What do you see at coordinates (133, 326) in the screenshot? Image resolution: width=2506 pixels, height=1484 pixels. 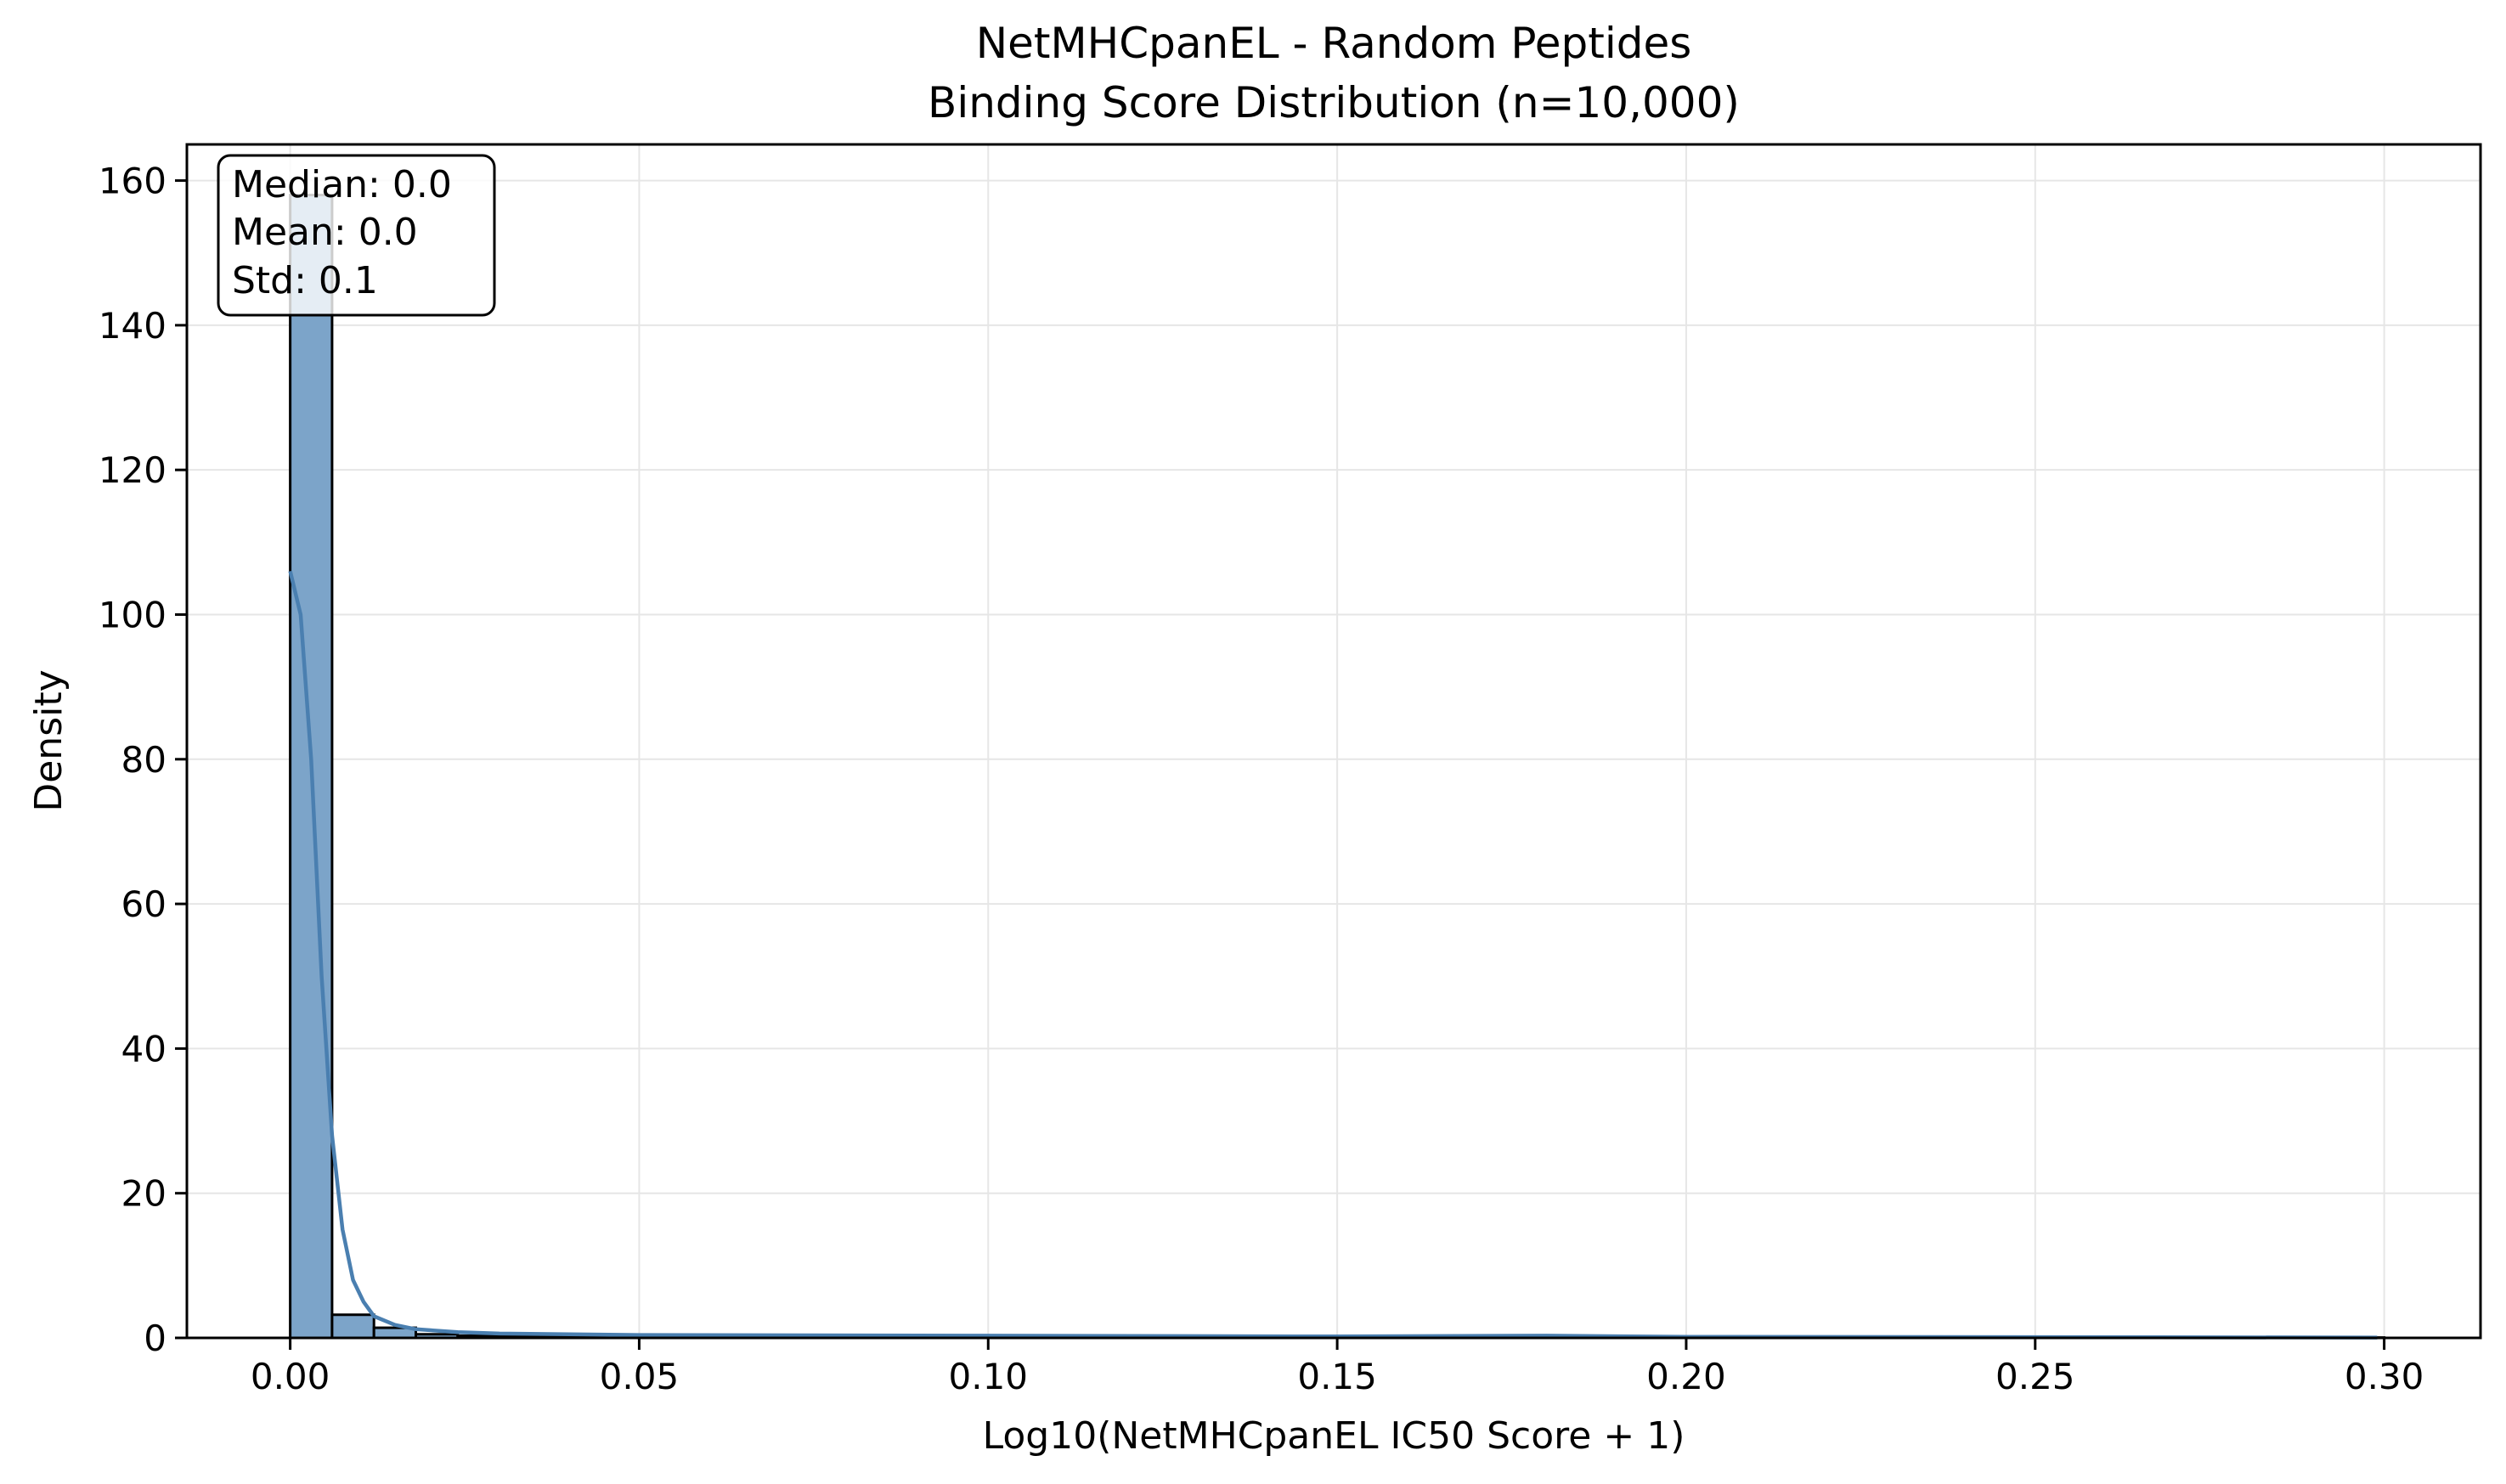 I see `y-tick-label: 140` at bounding box center [133, 326].